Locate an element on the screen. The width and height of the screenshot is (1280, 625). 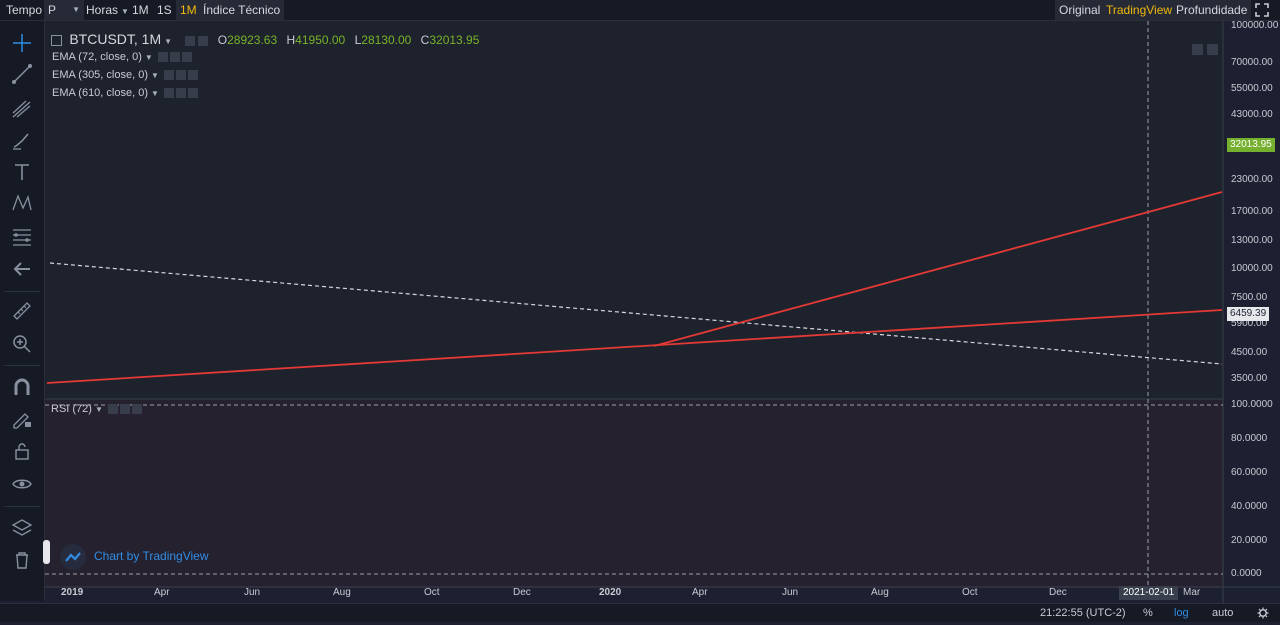
price-tick: 5900.00 is located at coordinates (1249, 323).